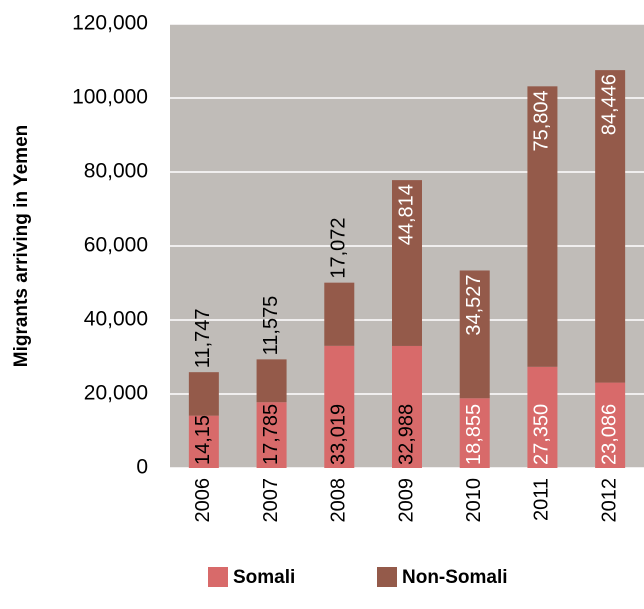 This screenshot has width=644, height=609. I want to click on x-tick-label: 2011, so click(542, 499).